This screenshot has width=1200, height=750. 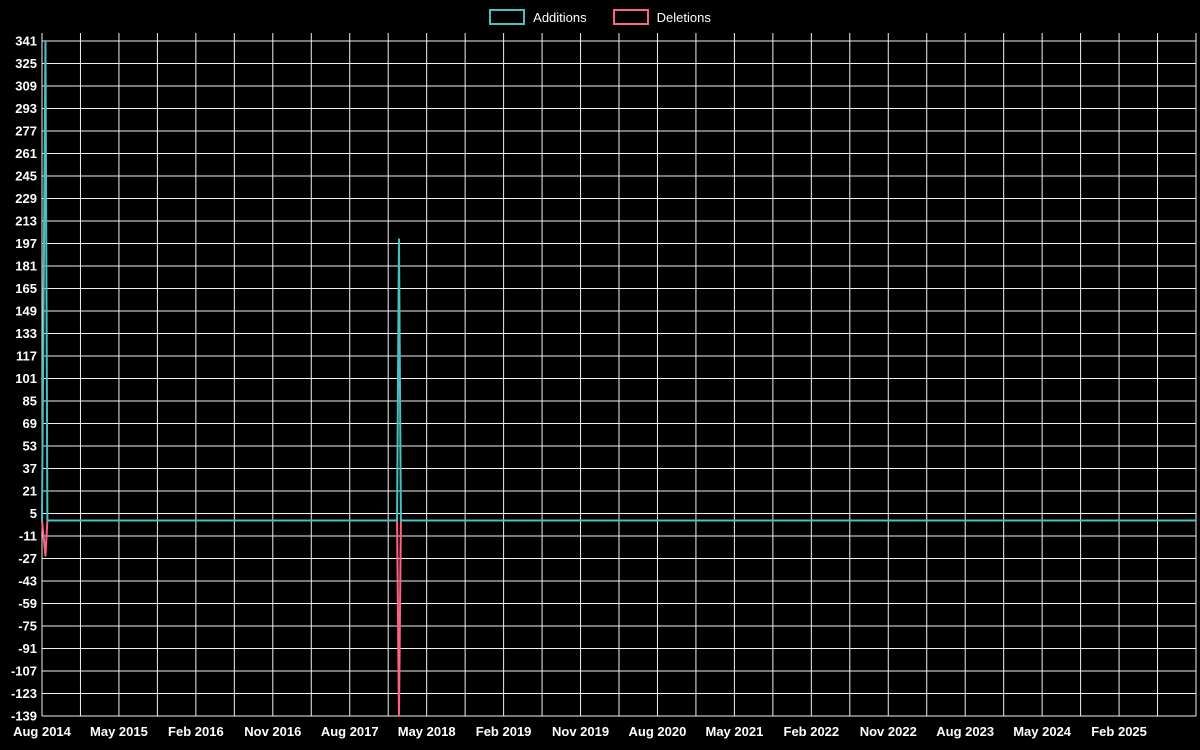 What do you see at coordinates (27, 603) in the screenshot?
I see `y-tick-label: -59` at bounding box center [27, 603].